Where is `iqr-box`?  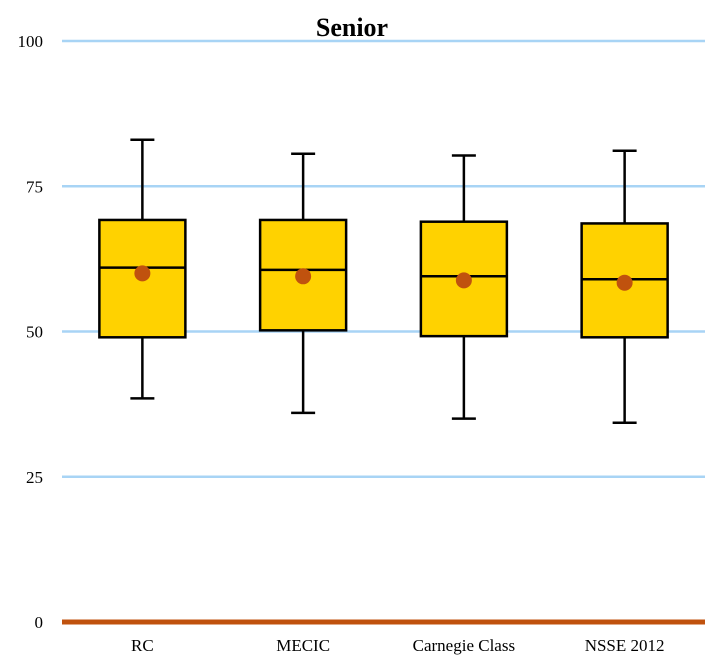
iqr-box is located at coordinates (142, 278).